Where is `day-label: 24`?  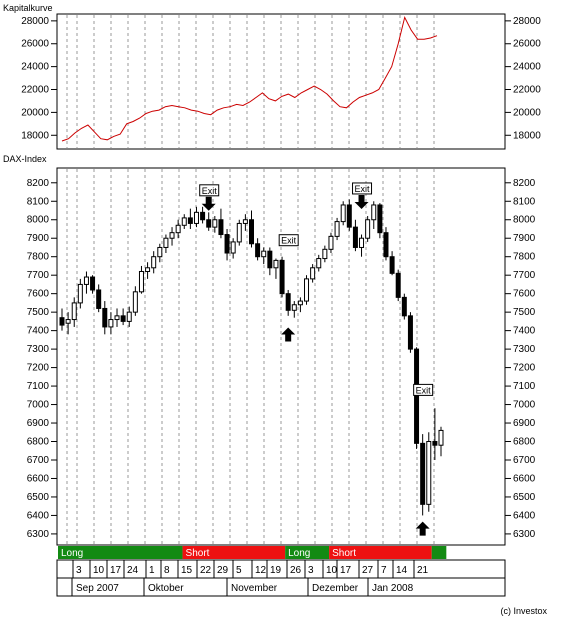 day-label: 24 is located at coordinates (133, 570).